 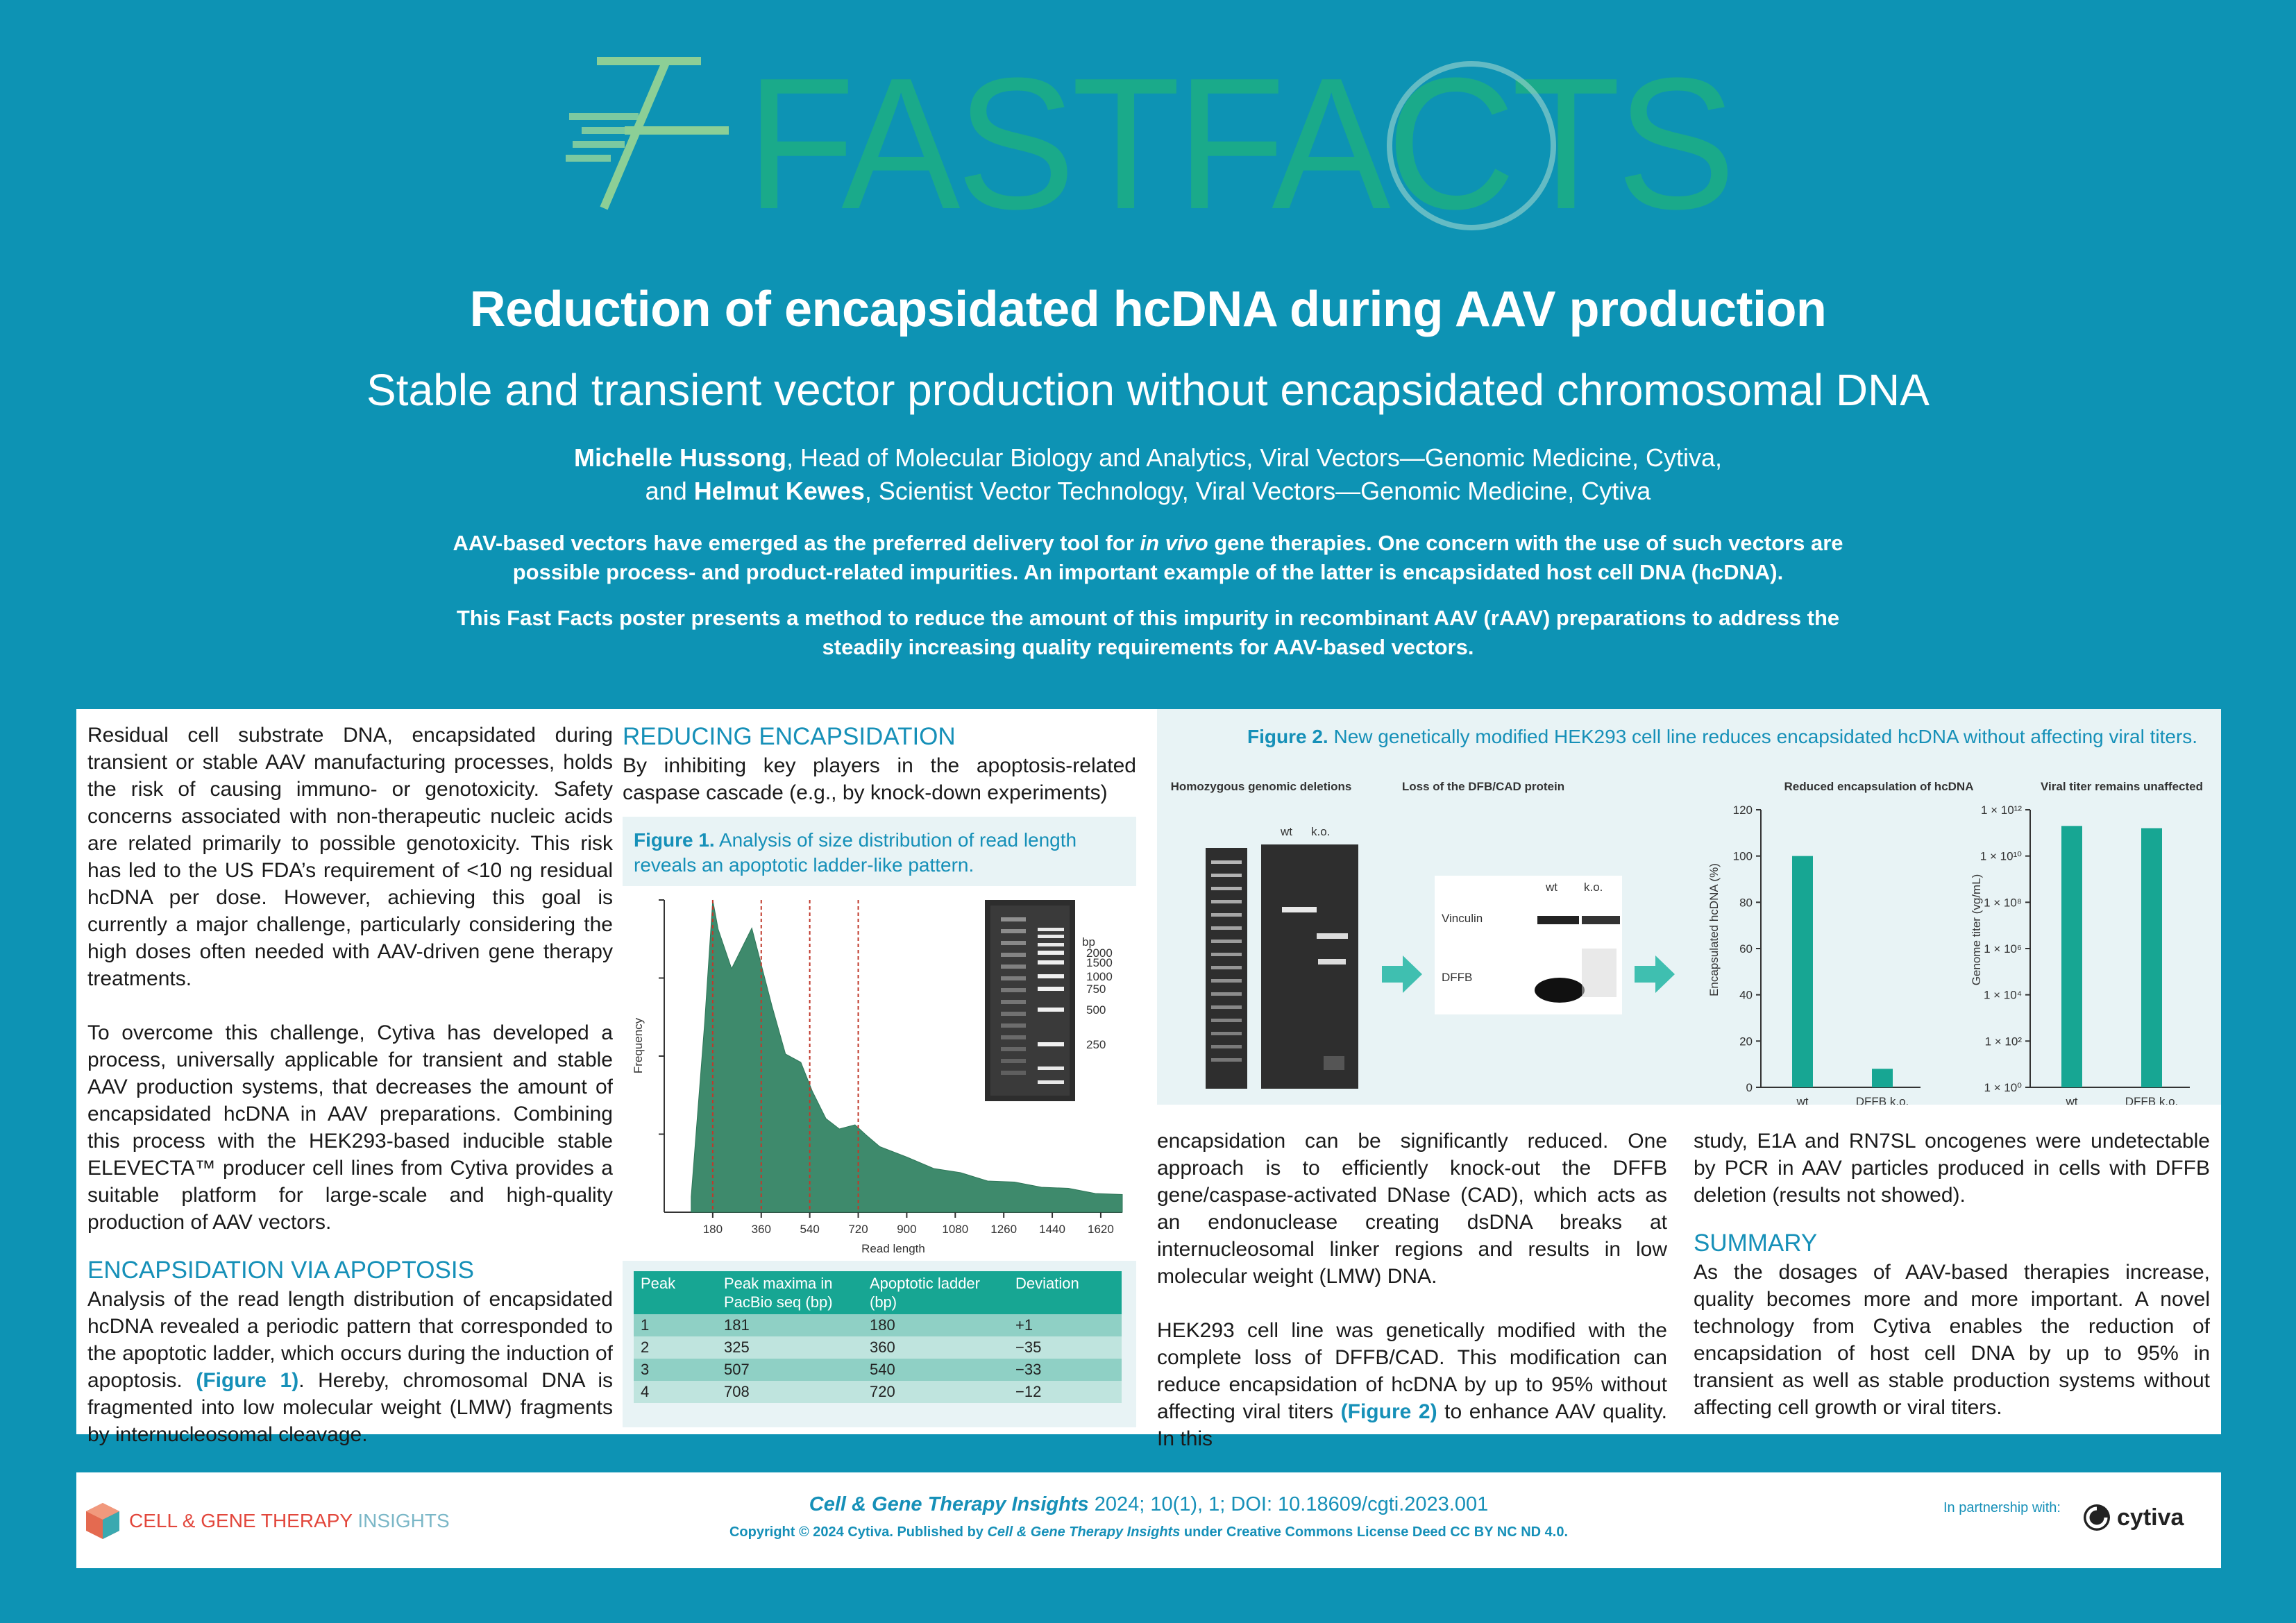 I want to click on journal-logo-text: CELL & GENE THERAPY INSIGHTS, so click(x=289, y=1521).